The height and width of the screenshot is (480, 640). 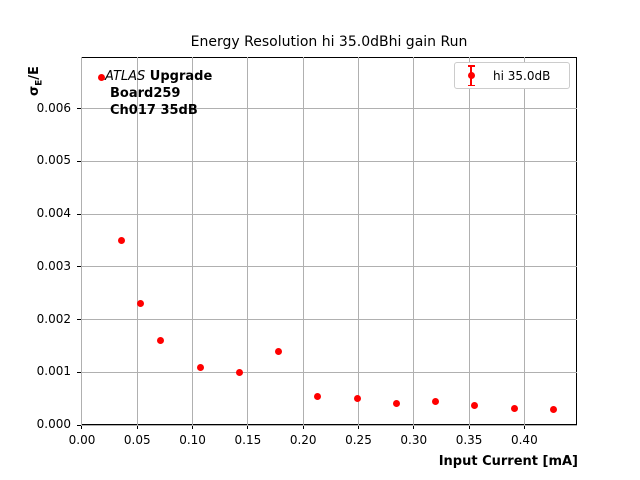 I want to click on x-tick-label: 0.15, so click(x=248, y=440).